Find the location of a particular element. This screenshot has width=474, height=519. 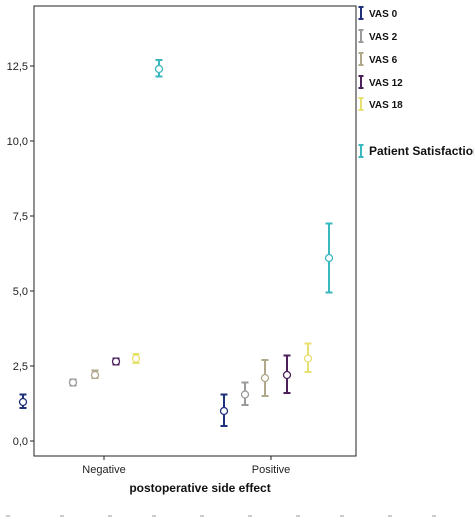

legend-item: VAS 6 is located at coordinates (378, 59).